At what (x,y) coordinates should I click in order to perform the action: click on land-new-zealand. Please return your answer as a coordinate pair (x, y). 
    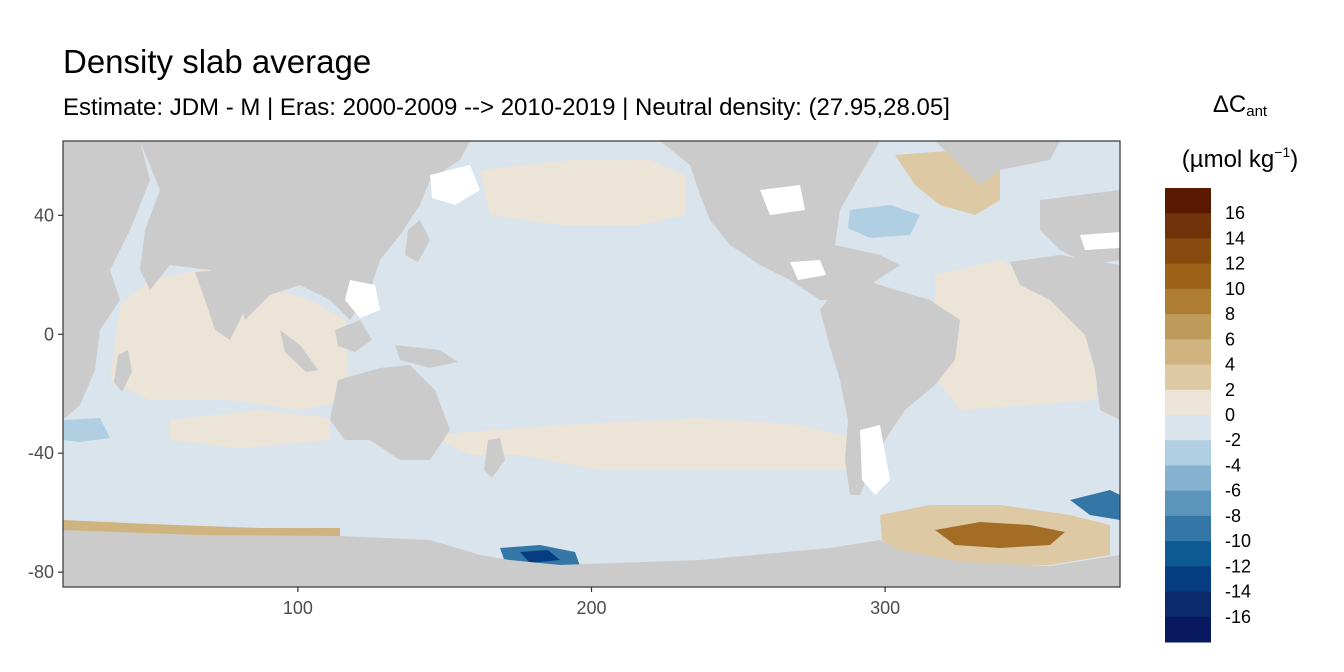
    Looking at the image, I should click on (494, 458).